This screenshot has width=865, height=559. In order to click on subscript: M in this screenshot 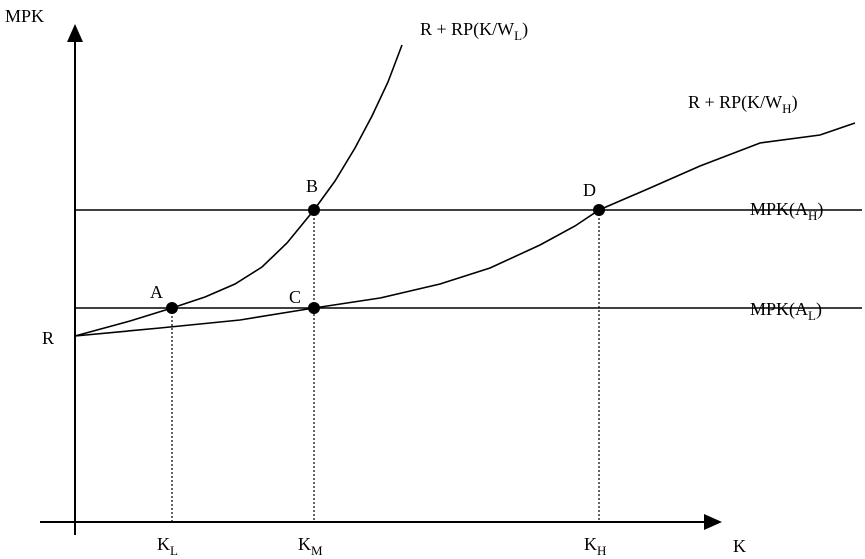, I will do `click(317, 550)`.